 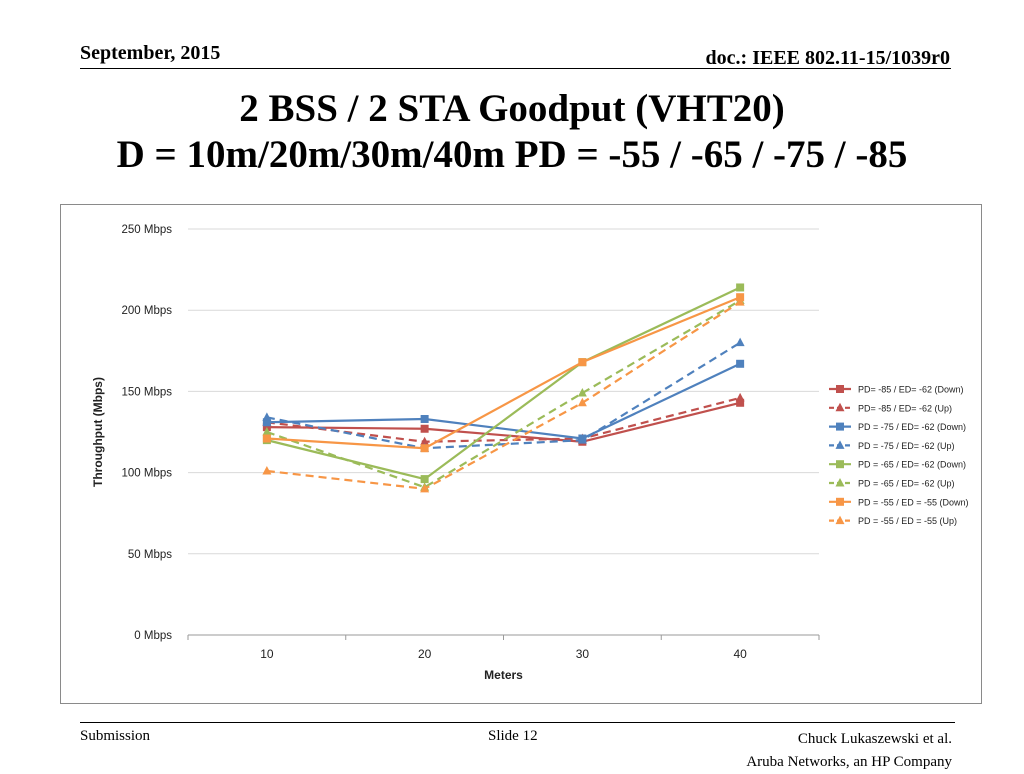 I want to click on legend-label-1: PD= -85 / ED= -62 (Down), so click(x=911, y=390).